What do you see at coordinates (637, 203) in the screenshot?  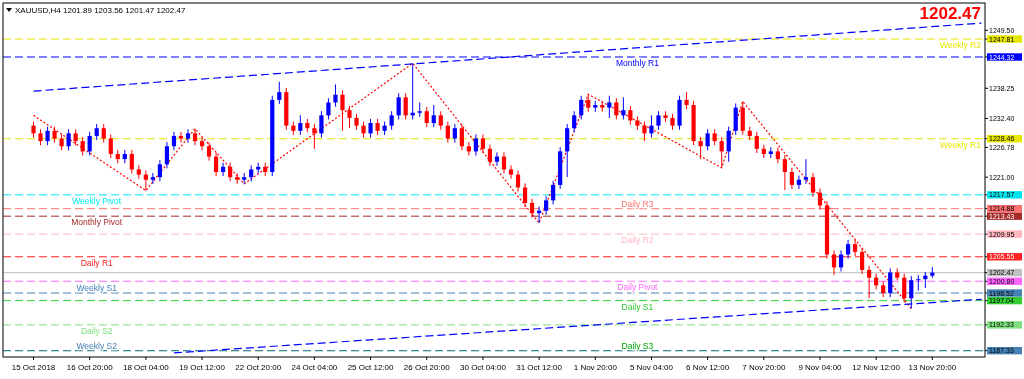 I see `ref-line-label: Daily R3` at bounding box center [637, 203].